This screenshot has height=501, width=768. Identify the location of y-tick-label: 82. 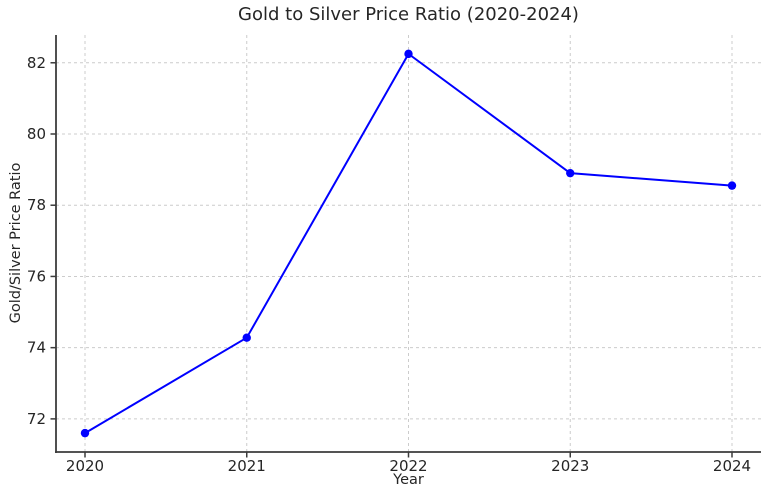
(36, 63).